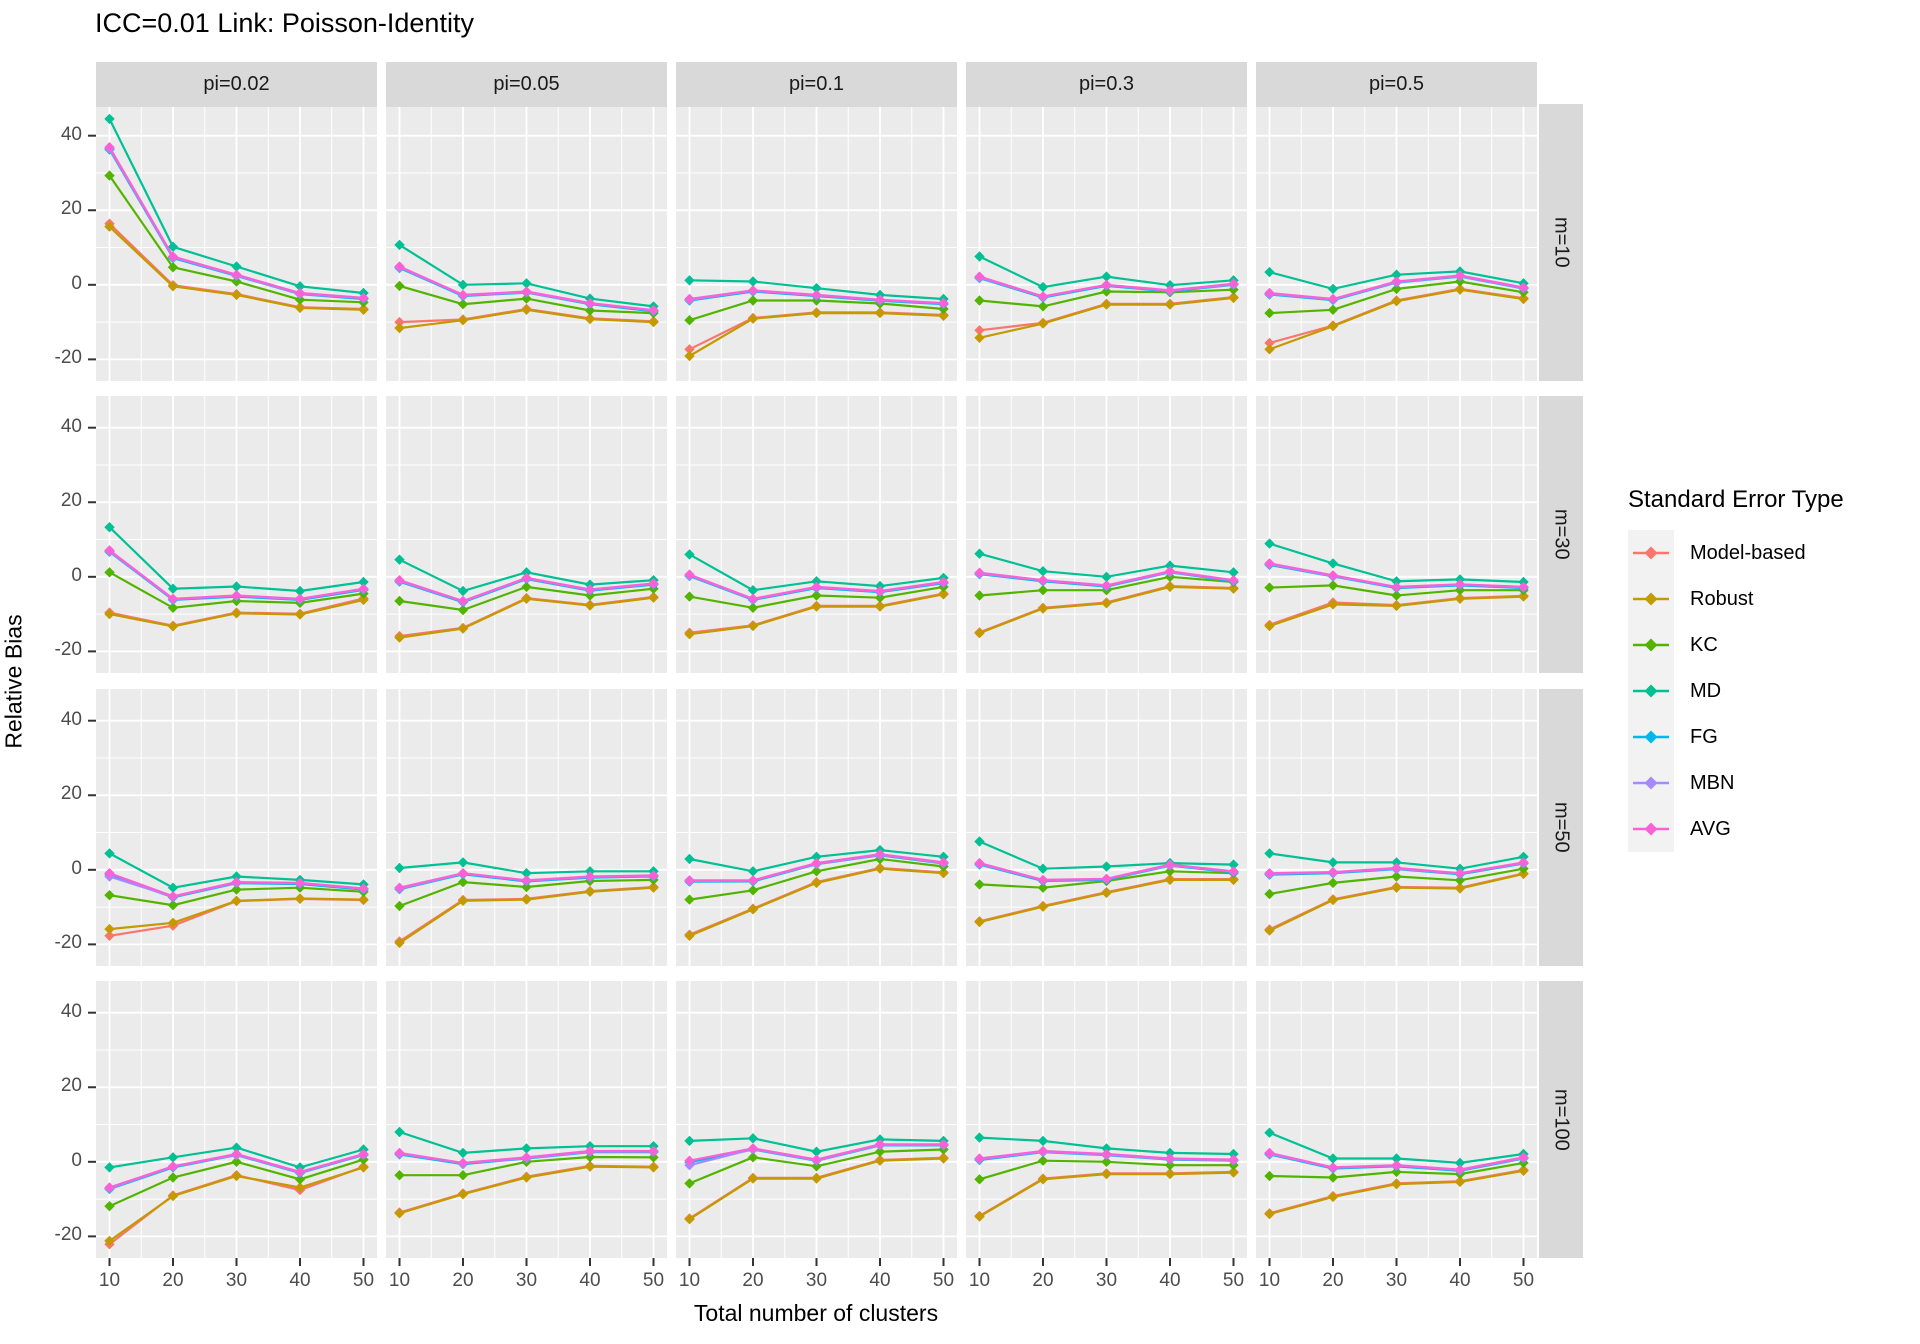 This screenshot has height=1344, width=1920. Describe the element at coordinates (1704, 736) in the screenshot. I see `legend-entry-label: FG` at that location.